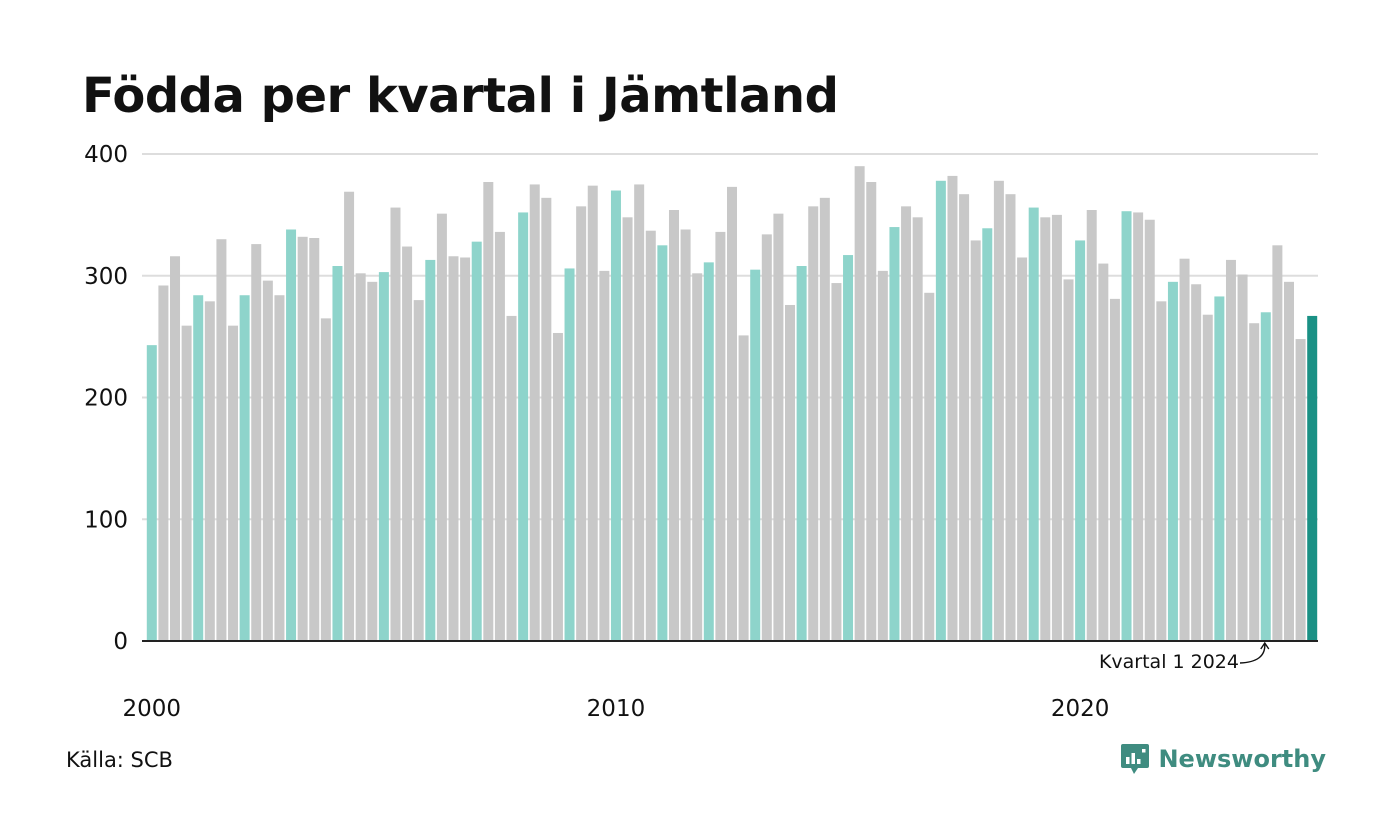  Describe the element at coordinates (120, 642) in the screenshot. I see `y-tick-label: 0` at that location.